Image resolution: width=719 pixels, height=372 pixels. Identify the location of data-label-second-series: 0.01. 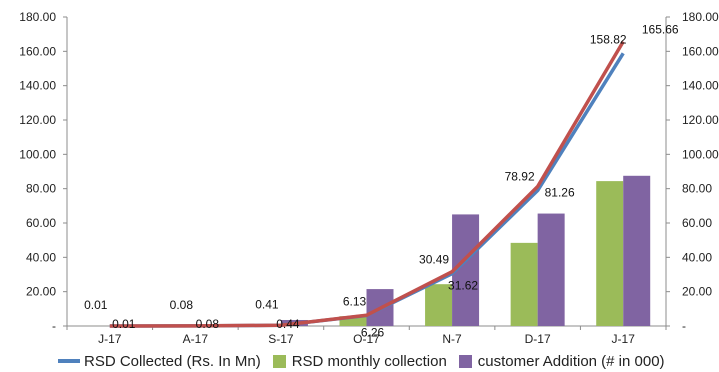
(124, 324).